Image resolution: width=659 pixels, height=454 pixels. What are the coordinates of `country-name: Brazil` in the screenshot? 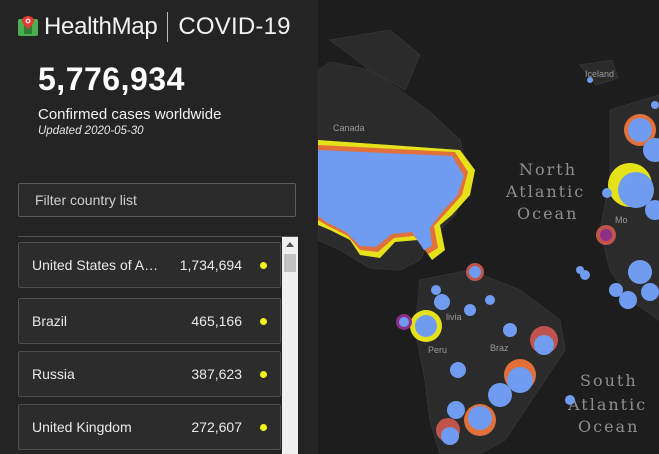 It's located at (50, 321).